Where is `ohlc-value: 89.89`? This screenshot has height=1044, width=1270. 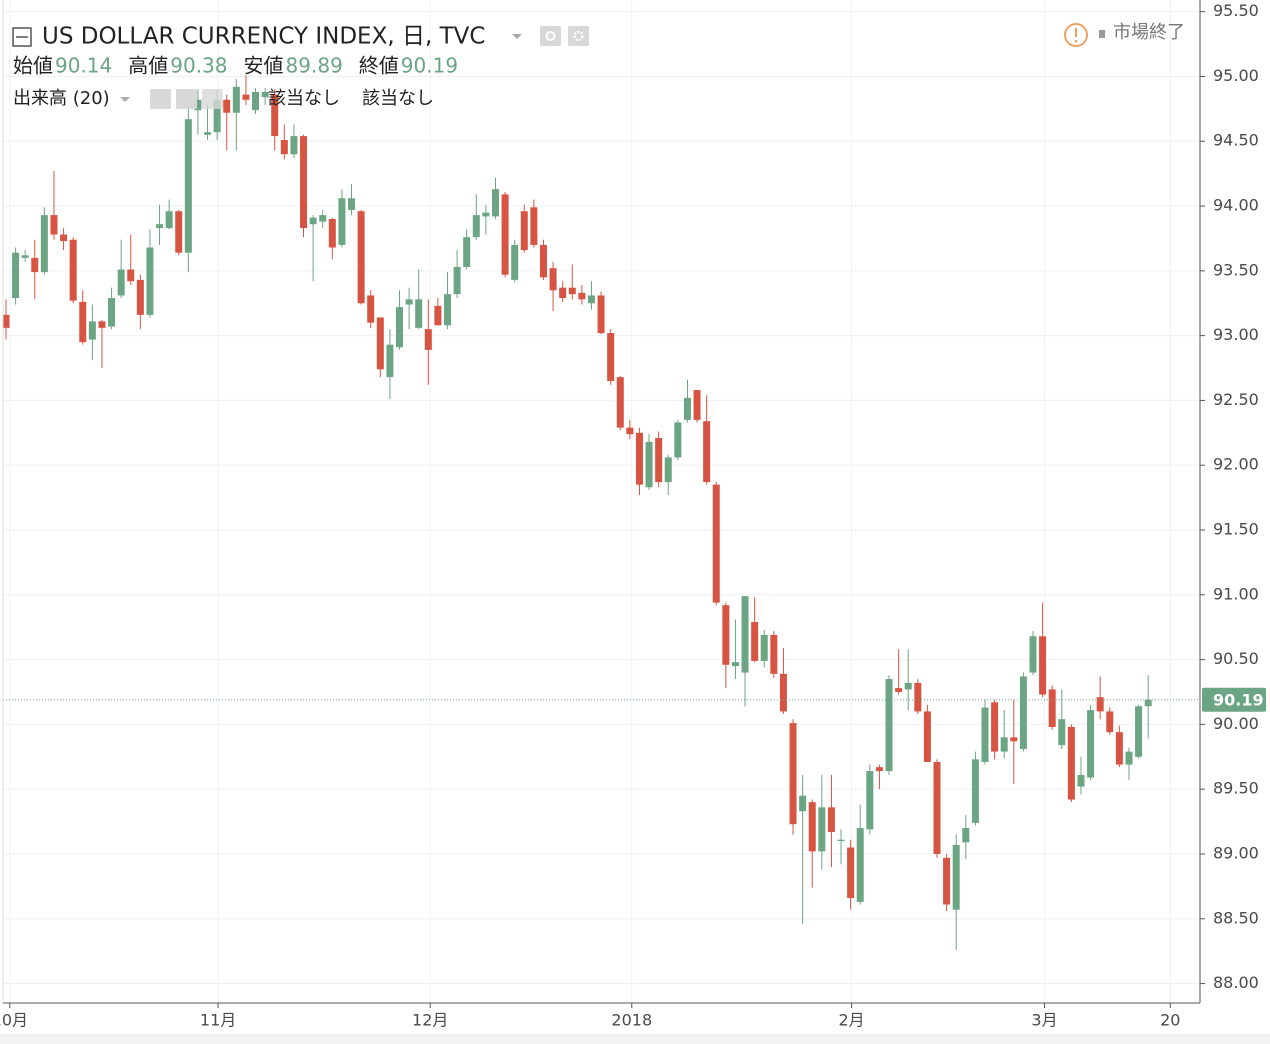
ohlc-value: 89.89 is located at coordinates (314, 66).